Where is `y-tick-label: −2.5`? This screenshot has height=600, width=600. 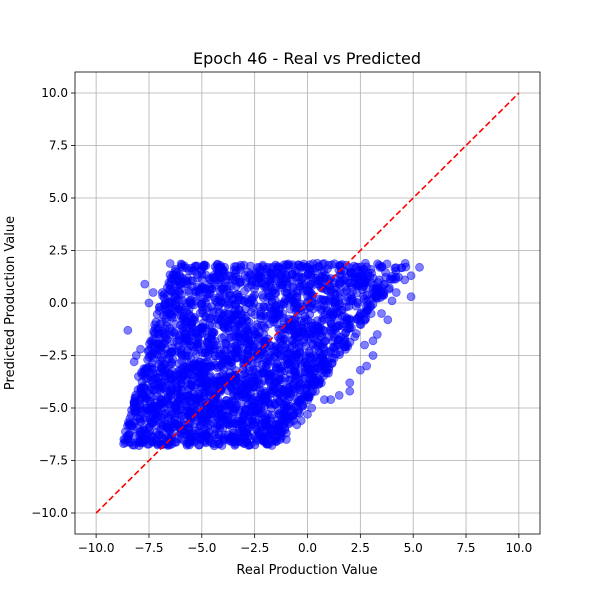 y-tick-label: −2.5 is located at coordinates (53, 356).